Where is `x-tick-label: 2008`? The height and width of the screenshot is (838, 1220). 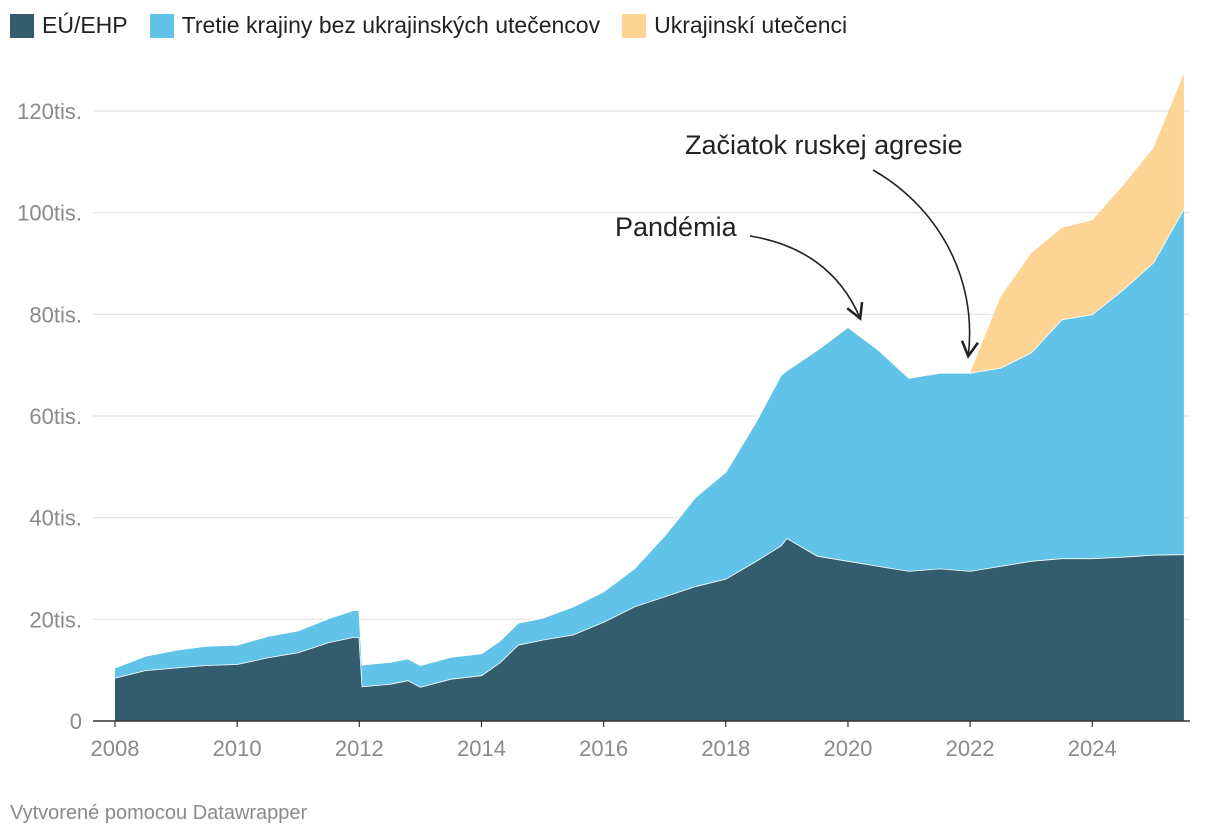 x-tick-label: 2008 is located at coordinates (115, 748).